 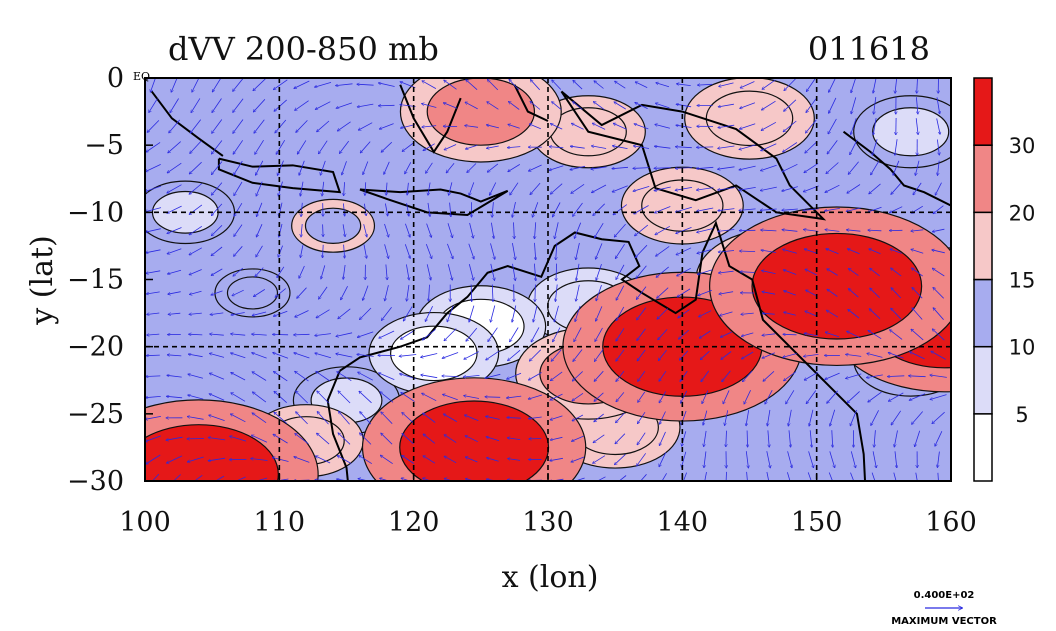 I want to click on chart-title: dVV 200-850 mb, so click(x=303, y=49).